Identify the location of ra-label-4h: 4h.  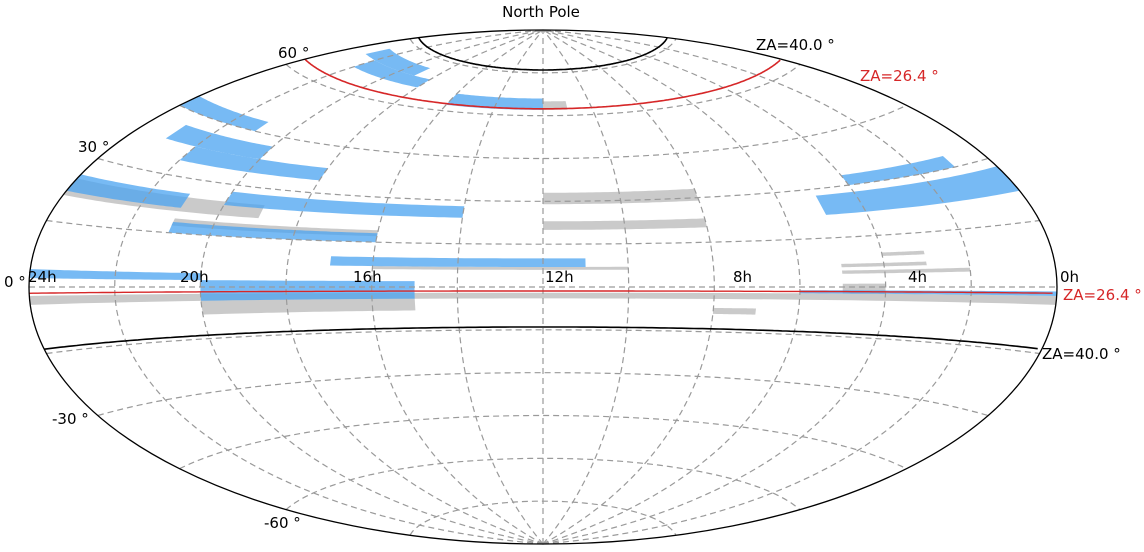
(917, 277).